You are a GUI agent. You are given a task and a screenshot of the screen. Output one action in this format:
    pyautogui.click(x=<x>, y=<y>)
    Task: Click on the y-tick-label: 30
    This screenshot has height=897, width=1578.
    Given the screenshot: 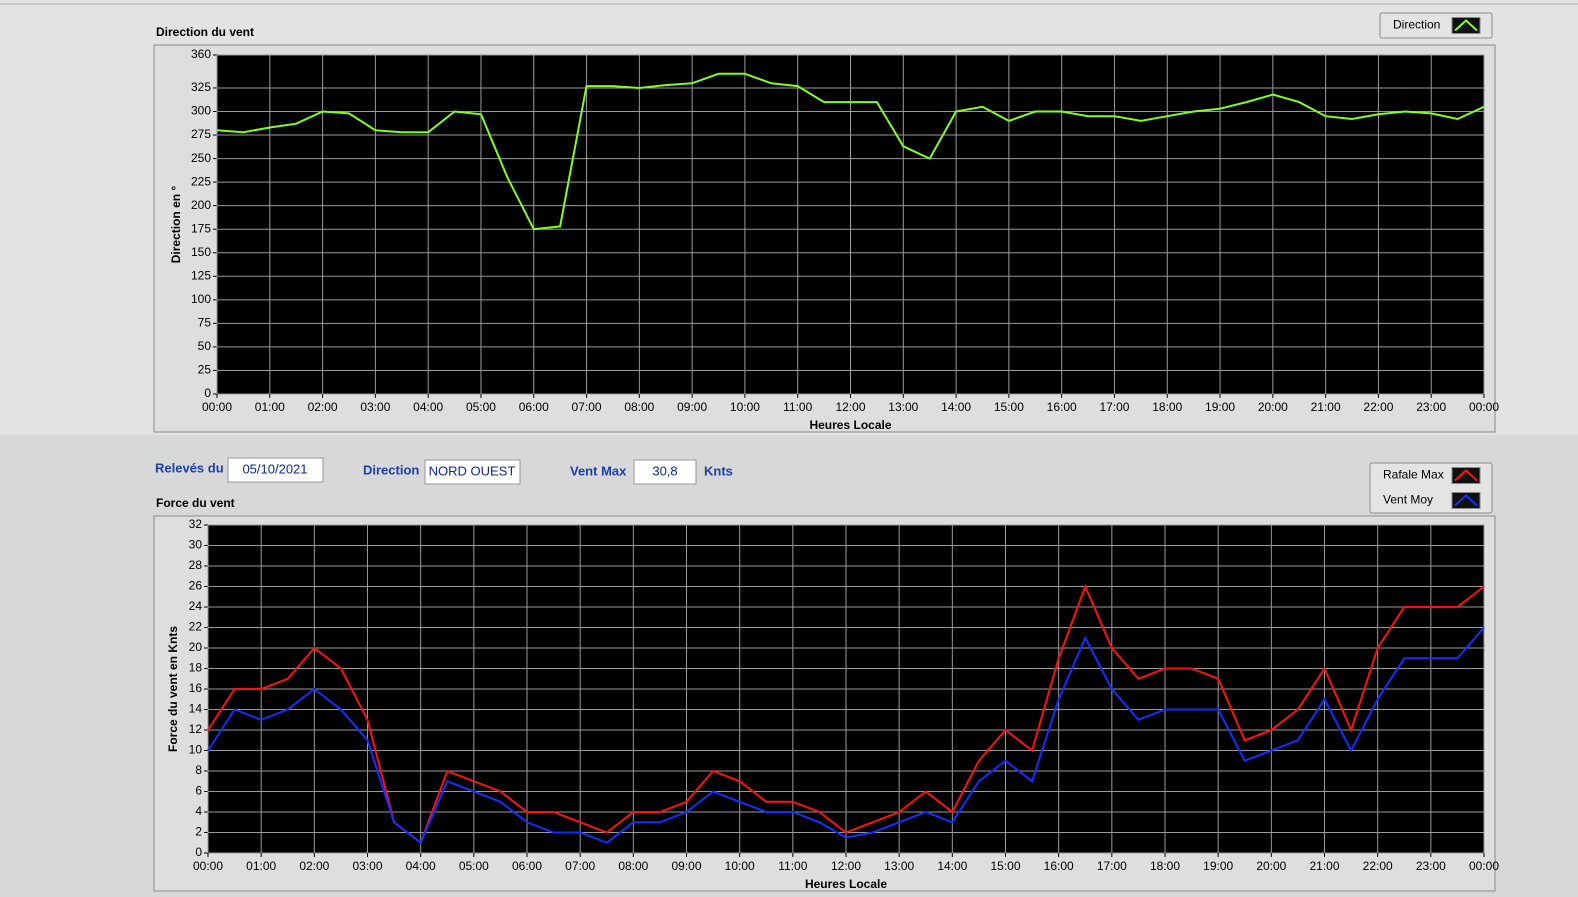 What is the action you would take?
    pyautogui.click(x=196, y=545)
    